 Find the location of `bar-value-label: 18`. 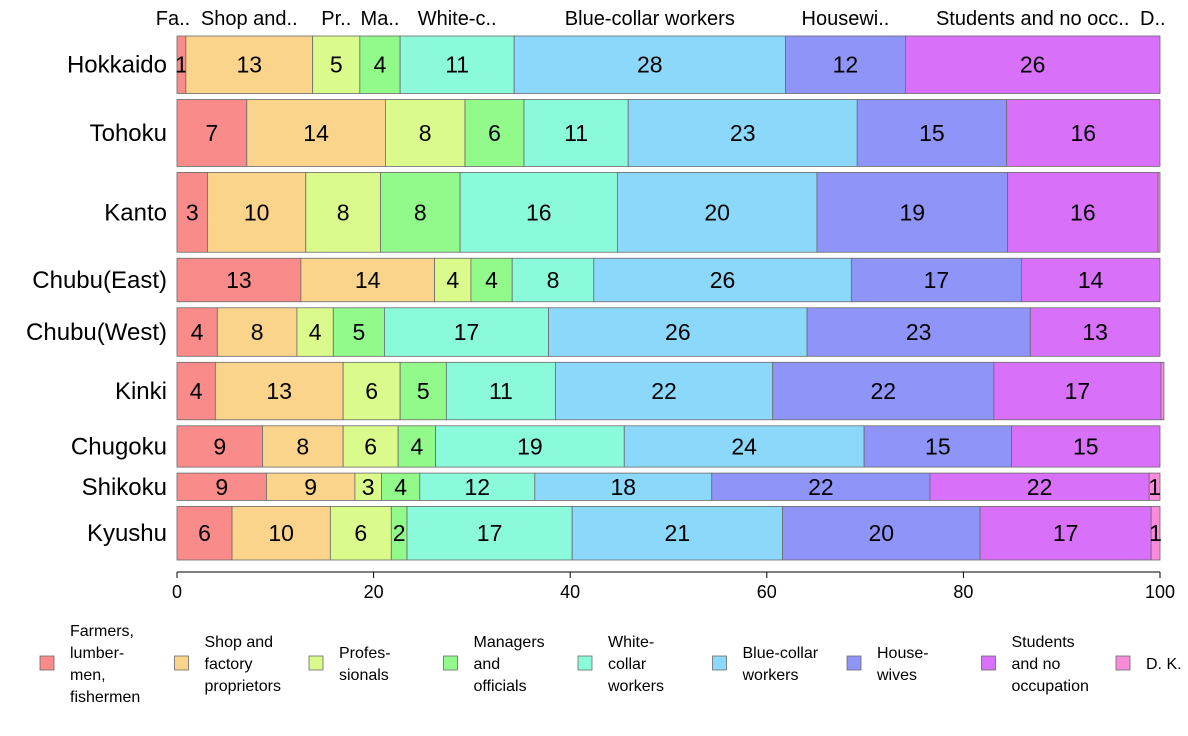

bar-value-label: 18 is located at coordinates (623, 487).